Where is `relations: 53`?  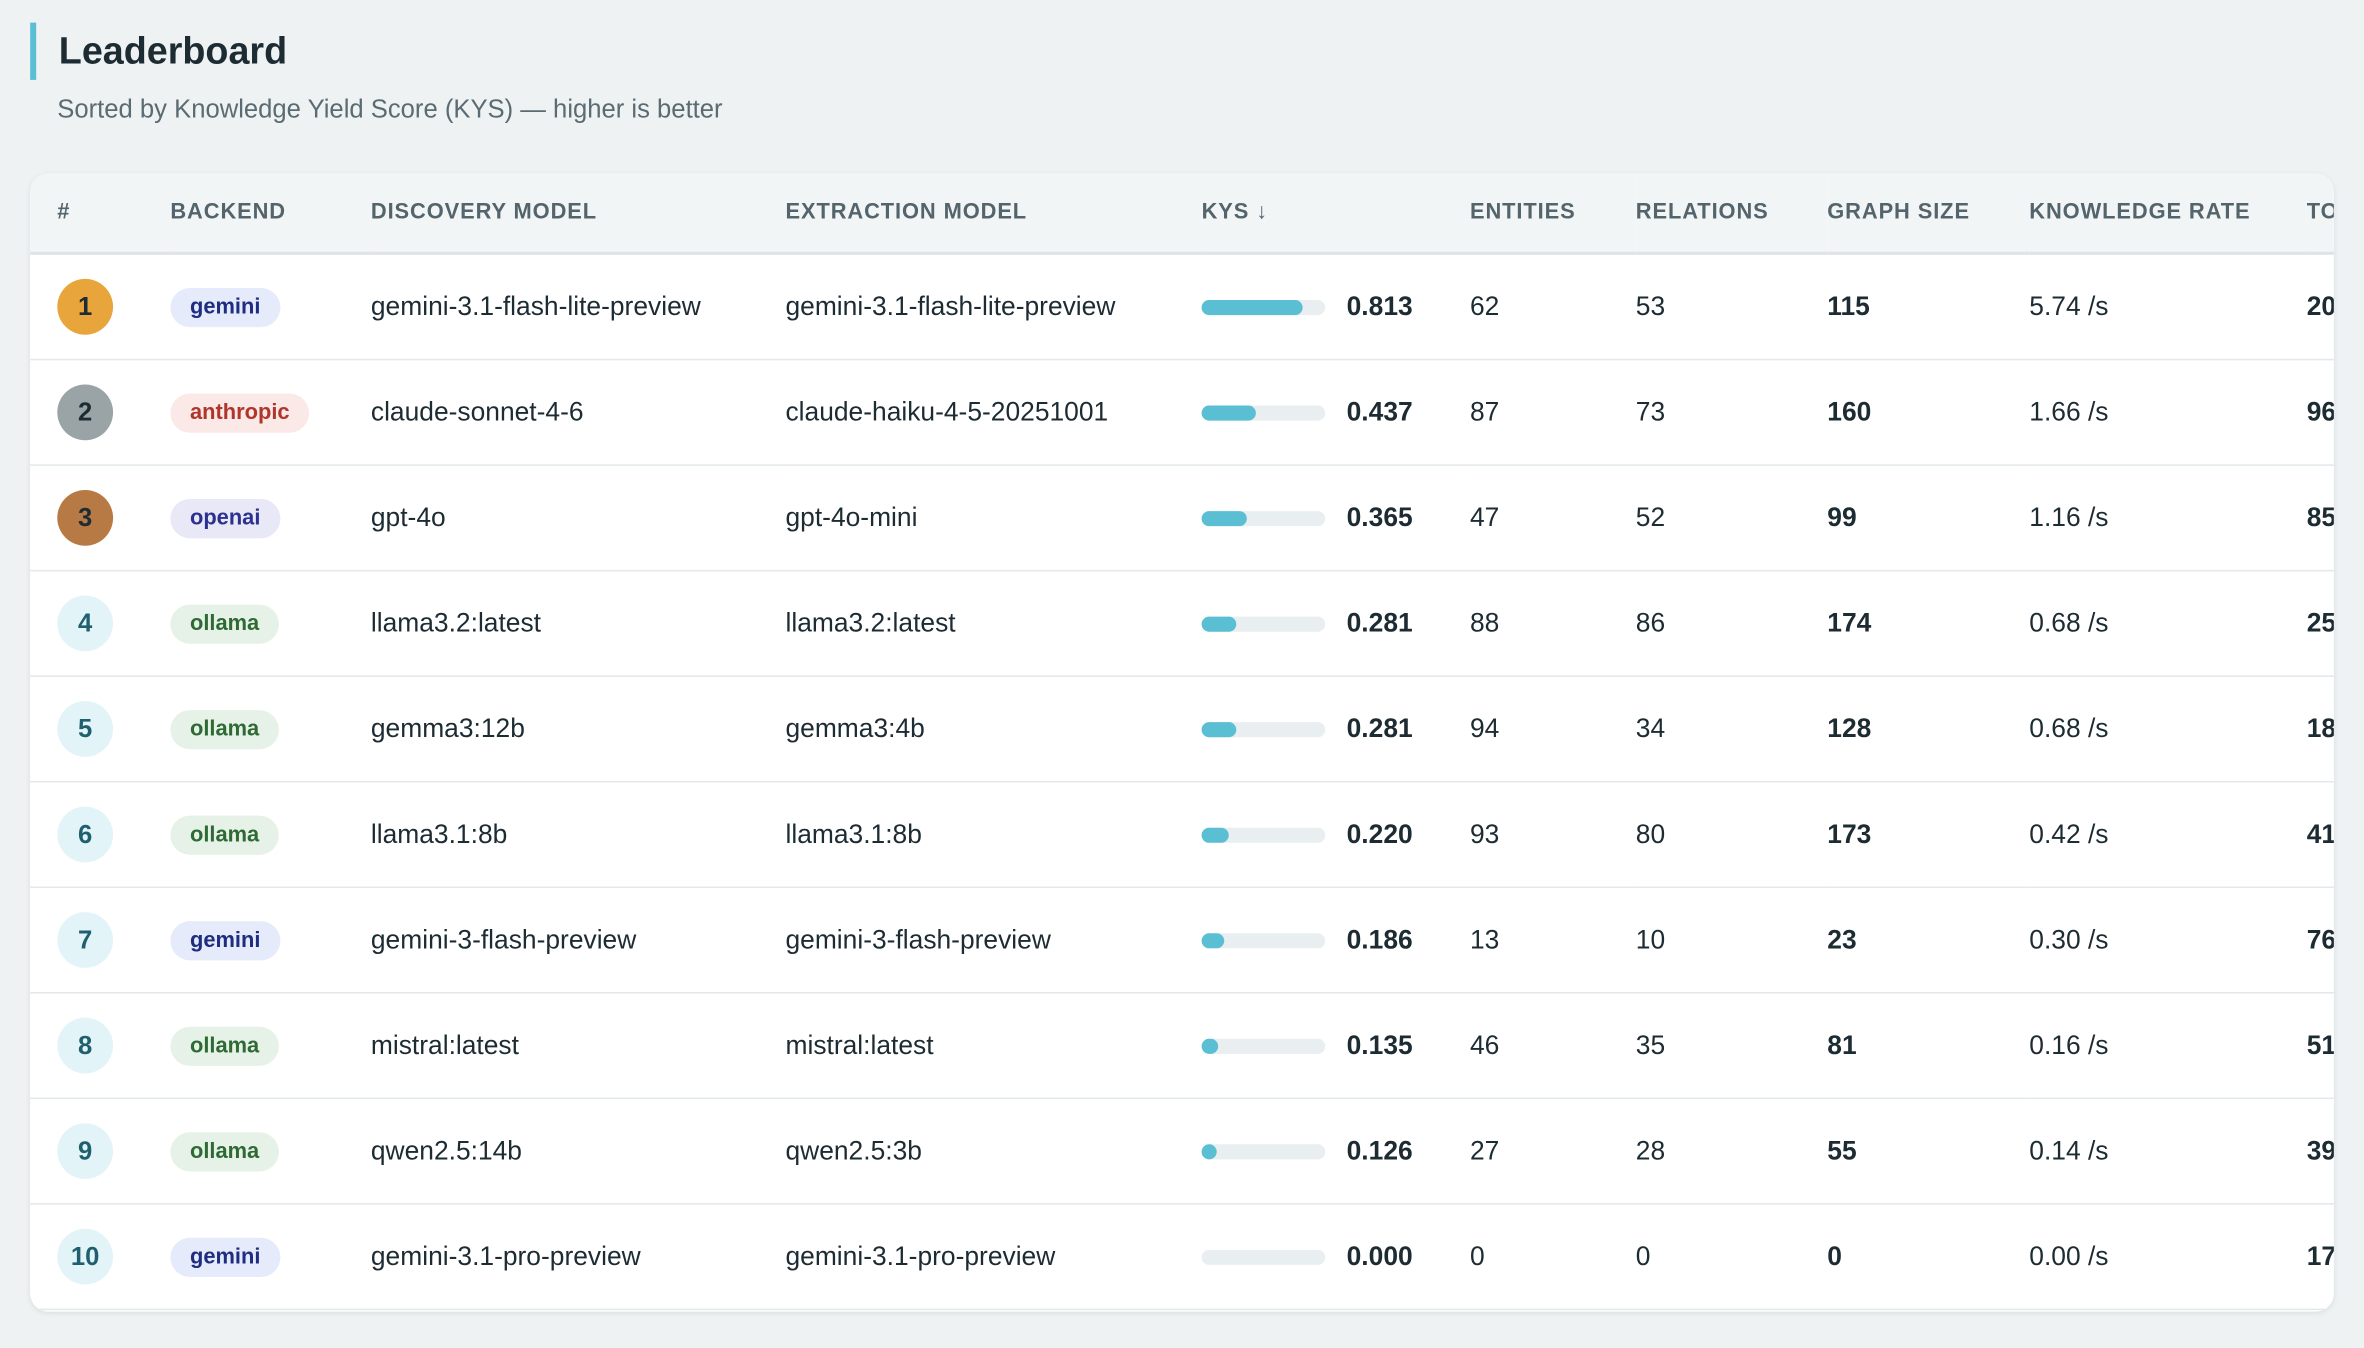
relations: 53 is located at coordinates (1731, 307).